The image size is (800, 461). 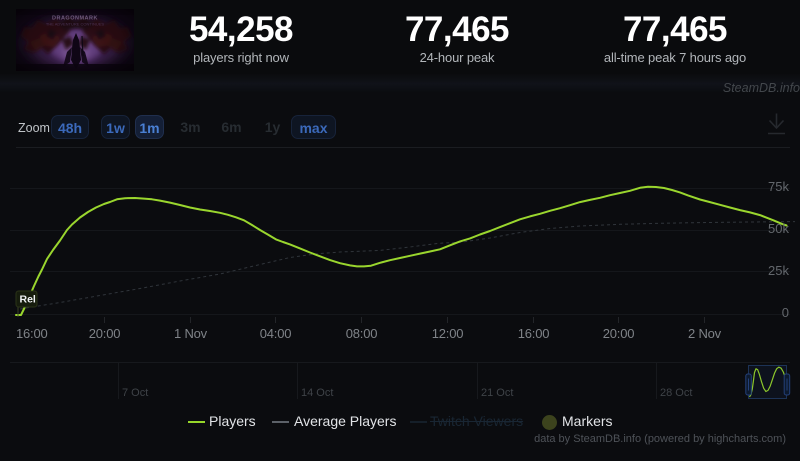 I want to click on svg-text: 25k, so click(x=778, y=270).